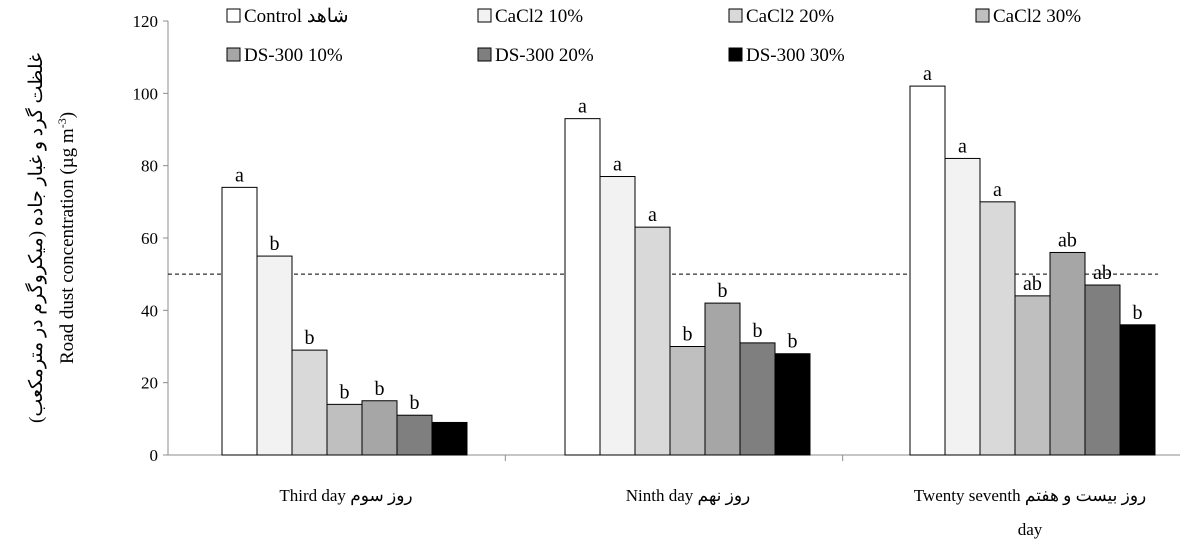 This screenshot has height=544, width=1193. What do you see at coordinates (296, 16) in the screenshot?
I see `legend-label: Control شاهد` at bounding box center [296, 16].